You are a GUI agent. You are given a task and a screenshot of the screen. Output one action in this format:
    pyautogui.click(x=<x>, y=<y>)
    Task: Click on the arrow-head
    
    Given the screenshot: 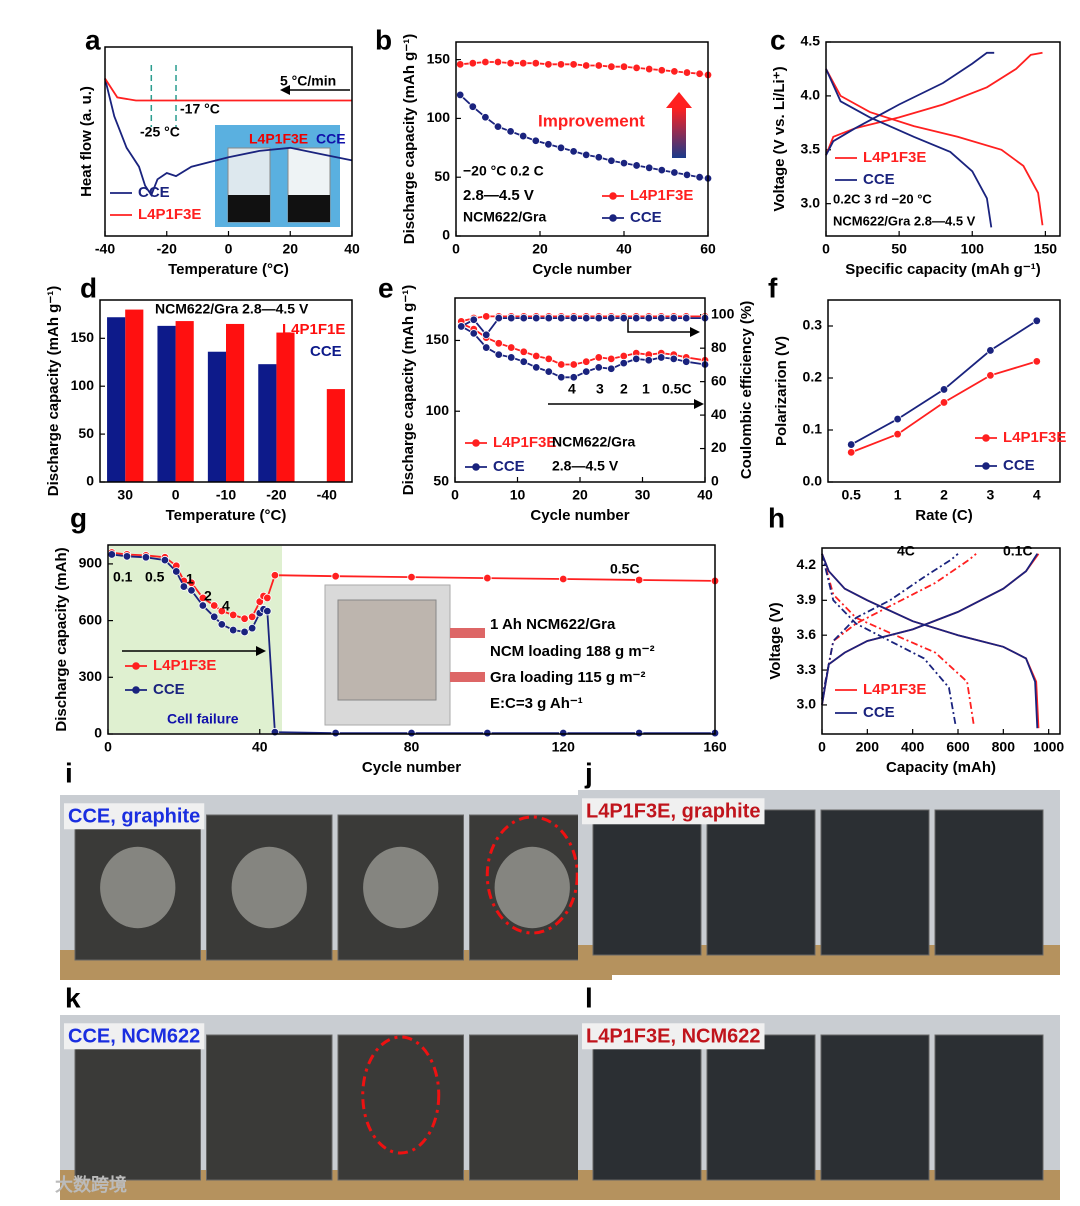 What is the action you would take?
    pyautogui.click(x=695, y=332)
    